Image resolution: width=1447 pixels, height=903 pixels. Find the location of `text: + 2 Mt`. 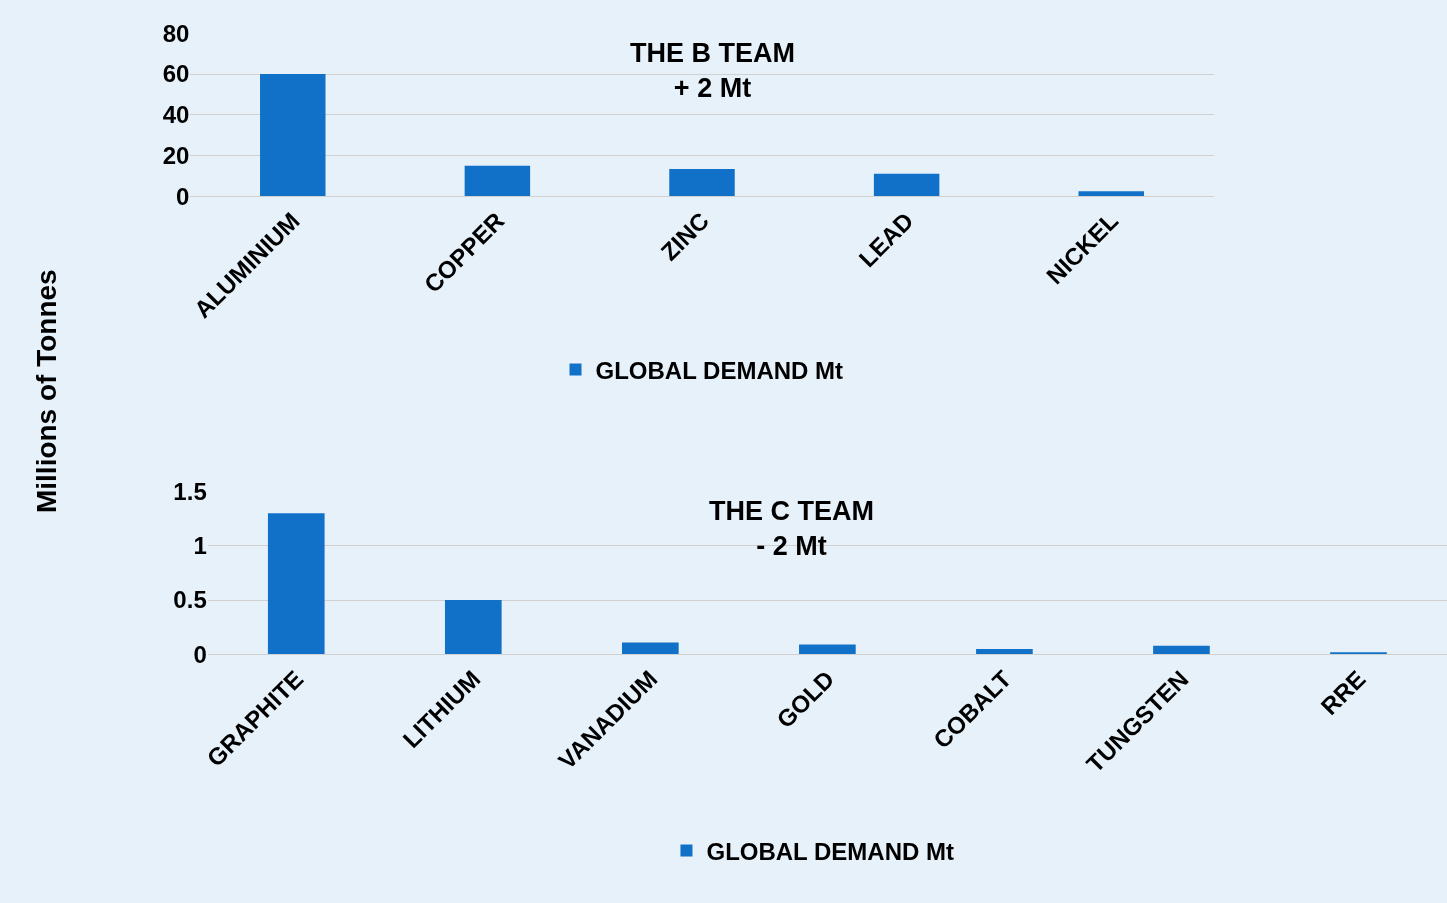

text: + 2 Mt is located at coordinates (712, 88).